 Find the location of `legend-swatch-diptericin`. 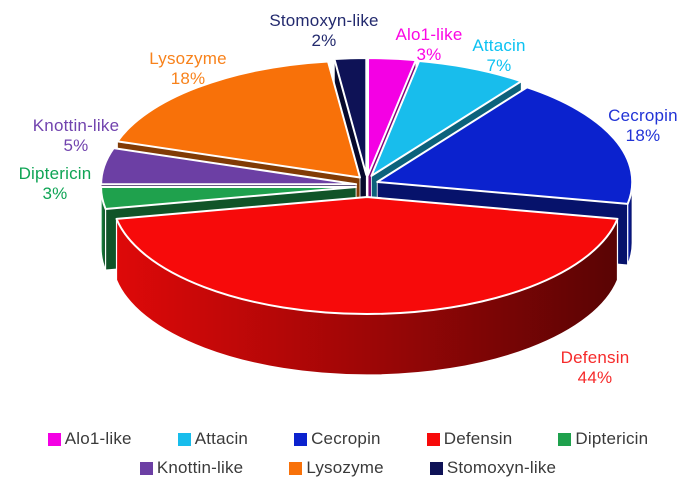

legend-swatch-diptericin is located at coordinates (565, 439).